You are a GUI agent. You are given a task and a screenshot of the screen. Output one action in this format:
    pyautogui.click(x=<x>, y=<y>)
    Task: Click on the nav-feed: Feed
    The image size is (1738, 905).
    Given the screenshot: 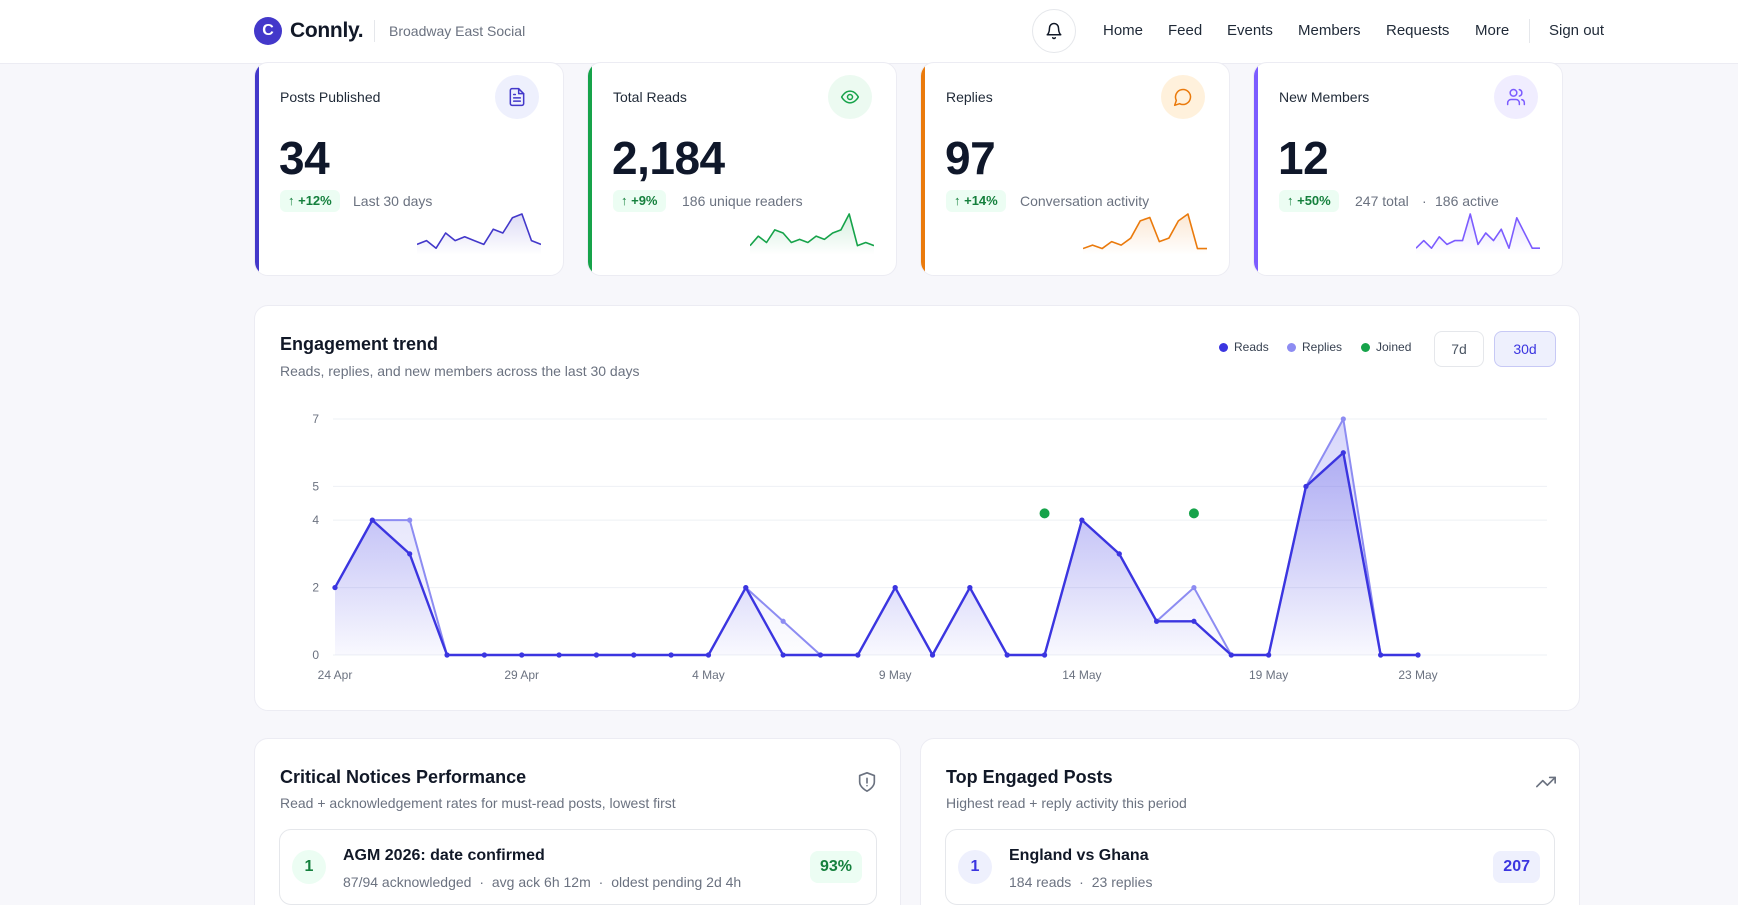 What is the action you would take?
    pyautogui.click(x=1185, y=30)
    